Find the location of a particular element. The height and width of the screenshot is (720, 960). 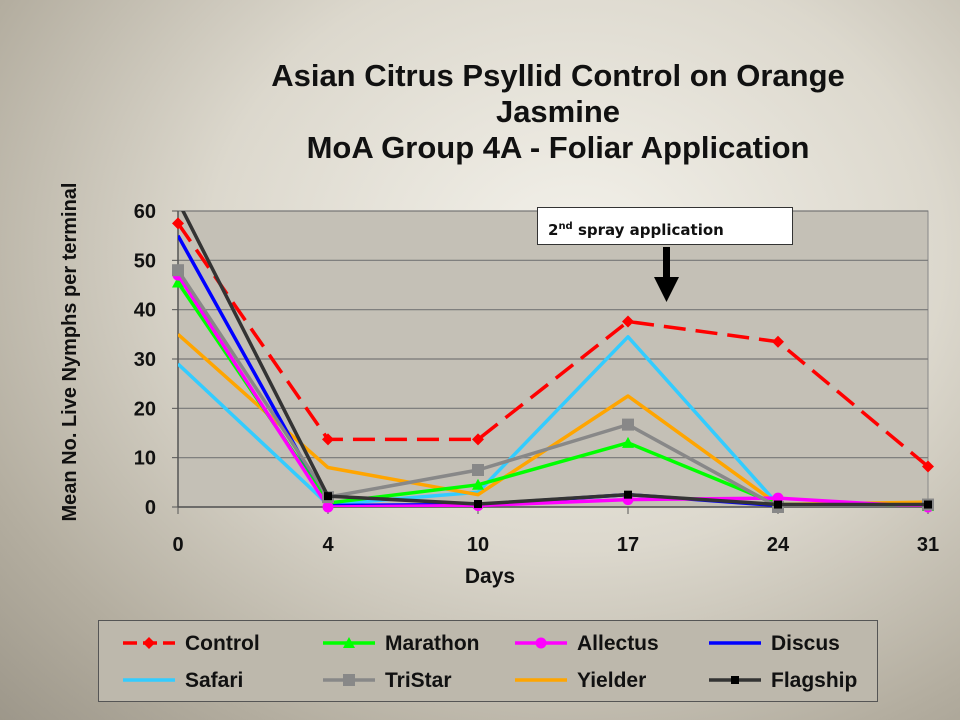

legend-swatch-tristar is located at coordinates (349, 680).